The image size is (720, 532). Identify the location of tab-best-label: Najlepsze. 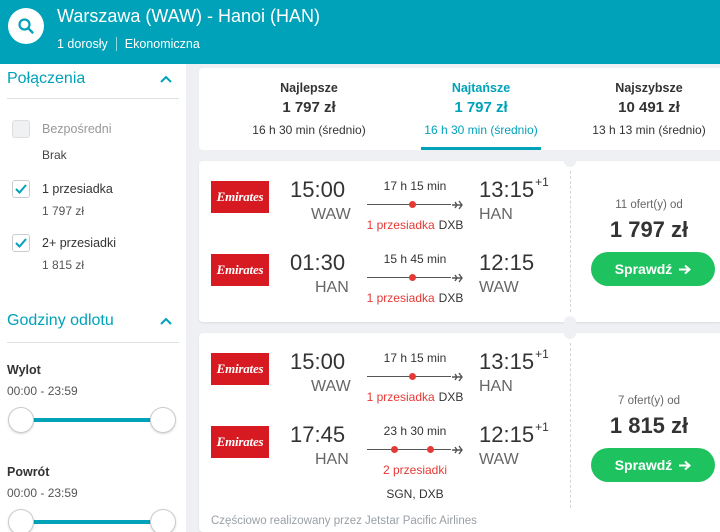
(309, 88).